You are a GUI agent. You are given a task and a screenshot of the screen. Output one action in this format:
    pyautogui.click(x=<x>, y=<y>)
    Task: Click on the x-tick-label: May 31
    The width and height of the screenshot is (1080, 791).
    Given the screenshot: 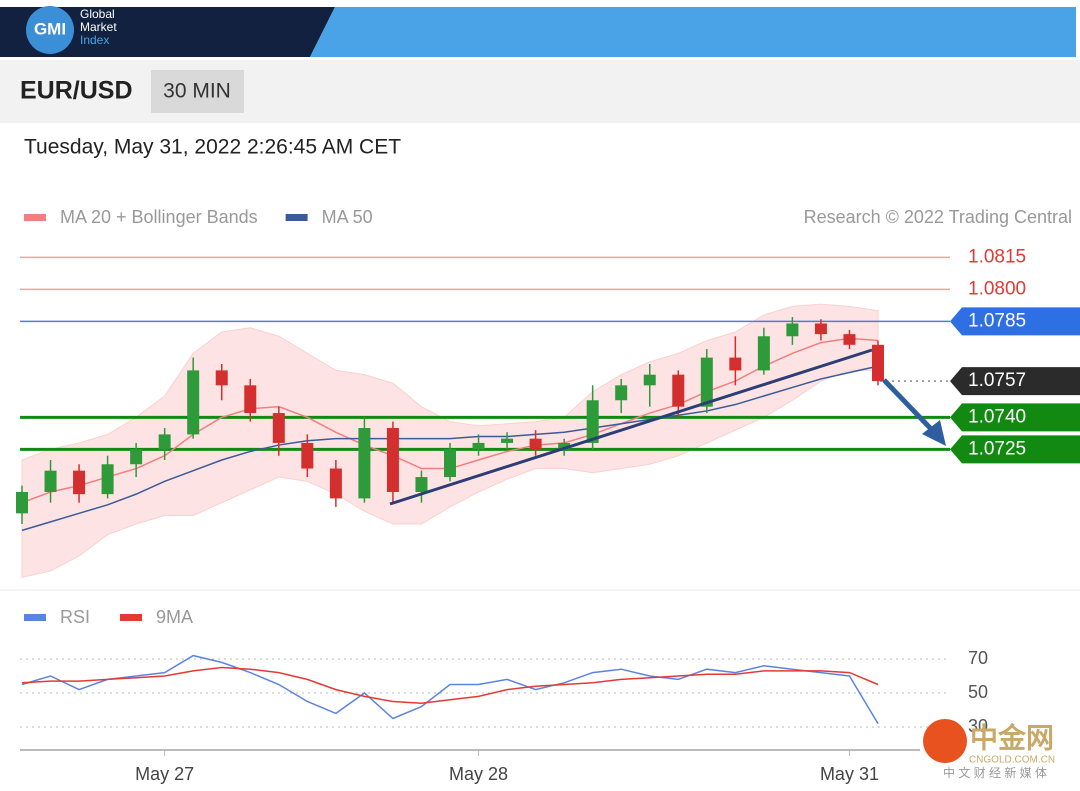 What is the action you would take?
    pyautogui.click(x=849, y=774)
    